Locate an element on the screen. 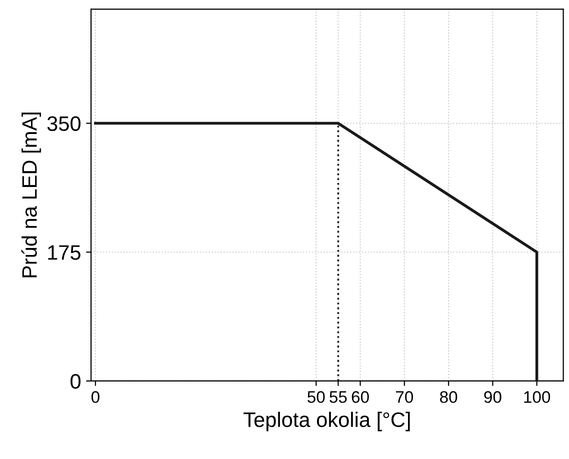 The width and height of the screenshot is (569, 459). x-tick-label: 70 is located at coordinates (405, 397).